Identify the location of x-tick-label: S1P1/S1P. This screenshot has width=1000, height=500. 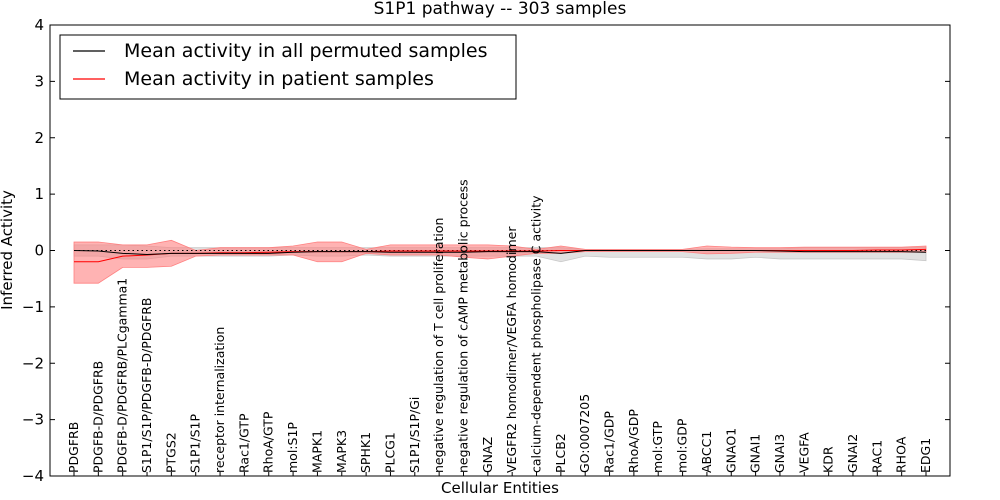
(195, 443).